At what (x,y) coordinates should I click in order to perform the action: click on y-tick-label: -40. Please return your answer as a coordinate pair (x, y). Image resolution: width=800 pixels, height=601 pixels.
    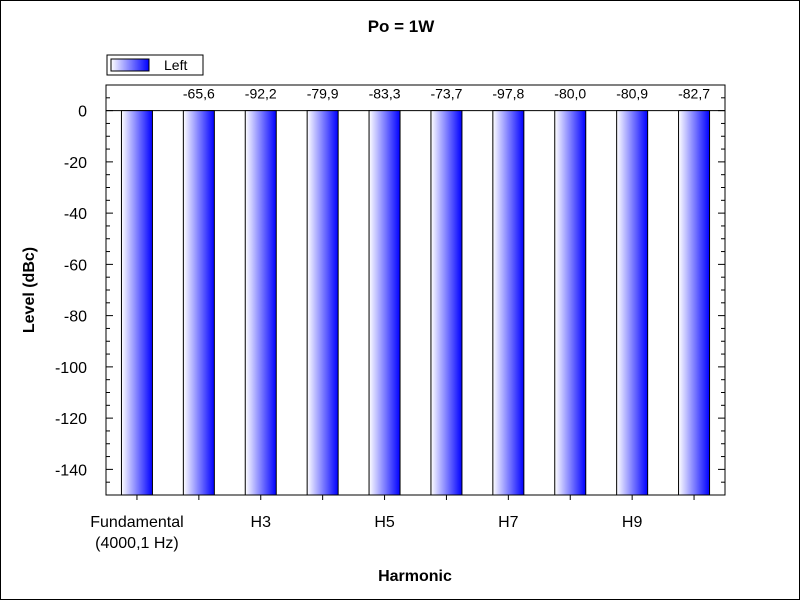
    Looking at the image, I should click on (75, 214).